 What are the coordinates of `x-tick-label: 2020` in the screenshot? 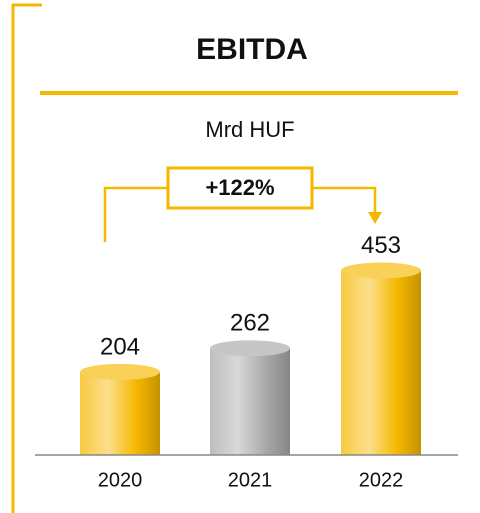 It's located at (120, 480).